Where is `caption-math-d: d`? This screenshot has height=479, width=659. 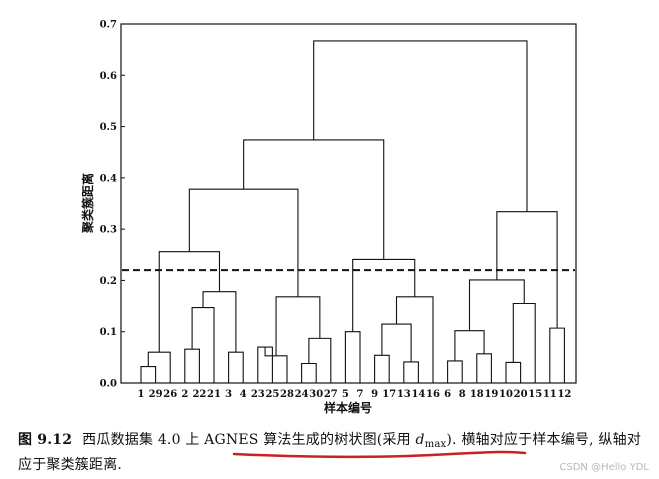
caption-math-d: d is located at coordinates (420, 440).